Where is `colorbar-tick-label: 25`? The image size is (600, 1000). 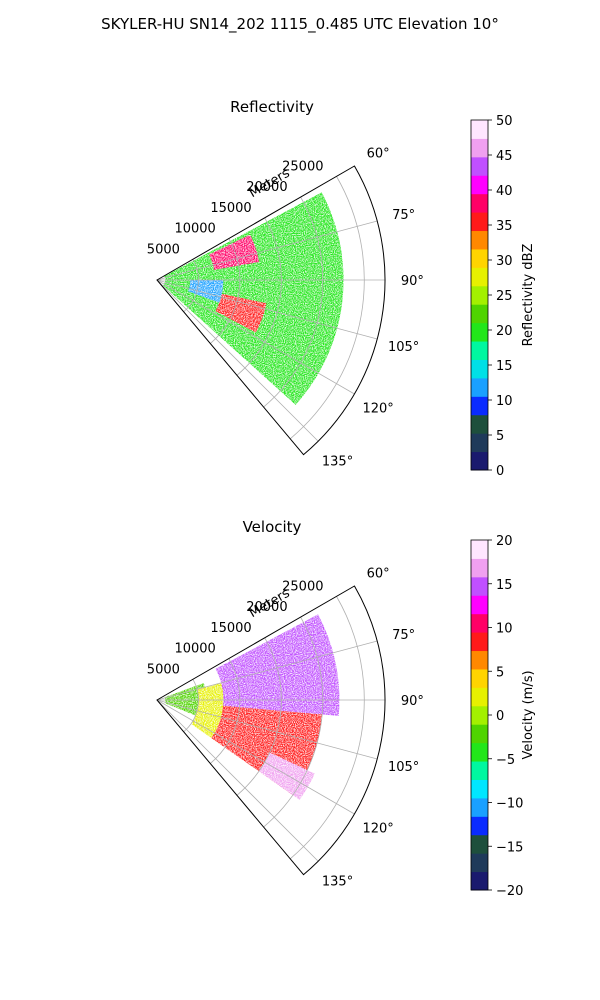
colorbar-tick-label: 25 is located at coordinates (504, 296).